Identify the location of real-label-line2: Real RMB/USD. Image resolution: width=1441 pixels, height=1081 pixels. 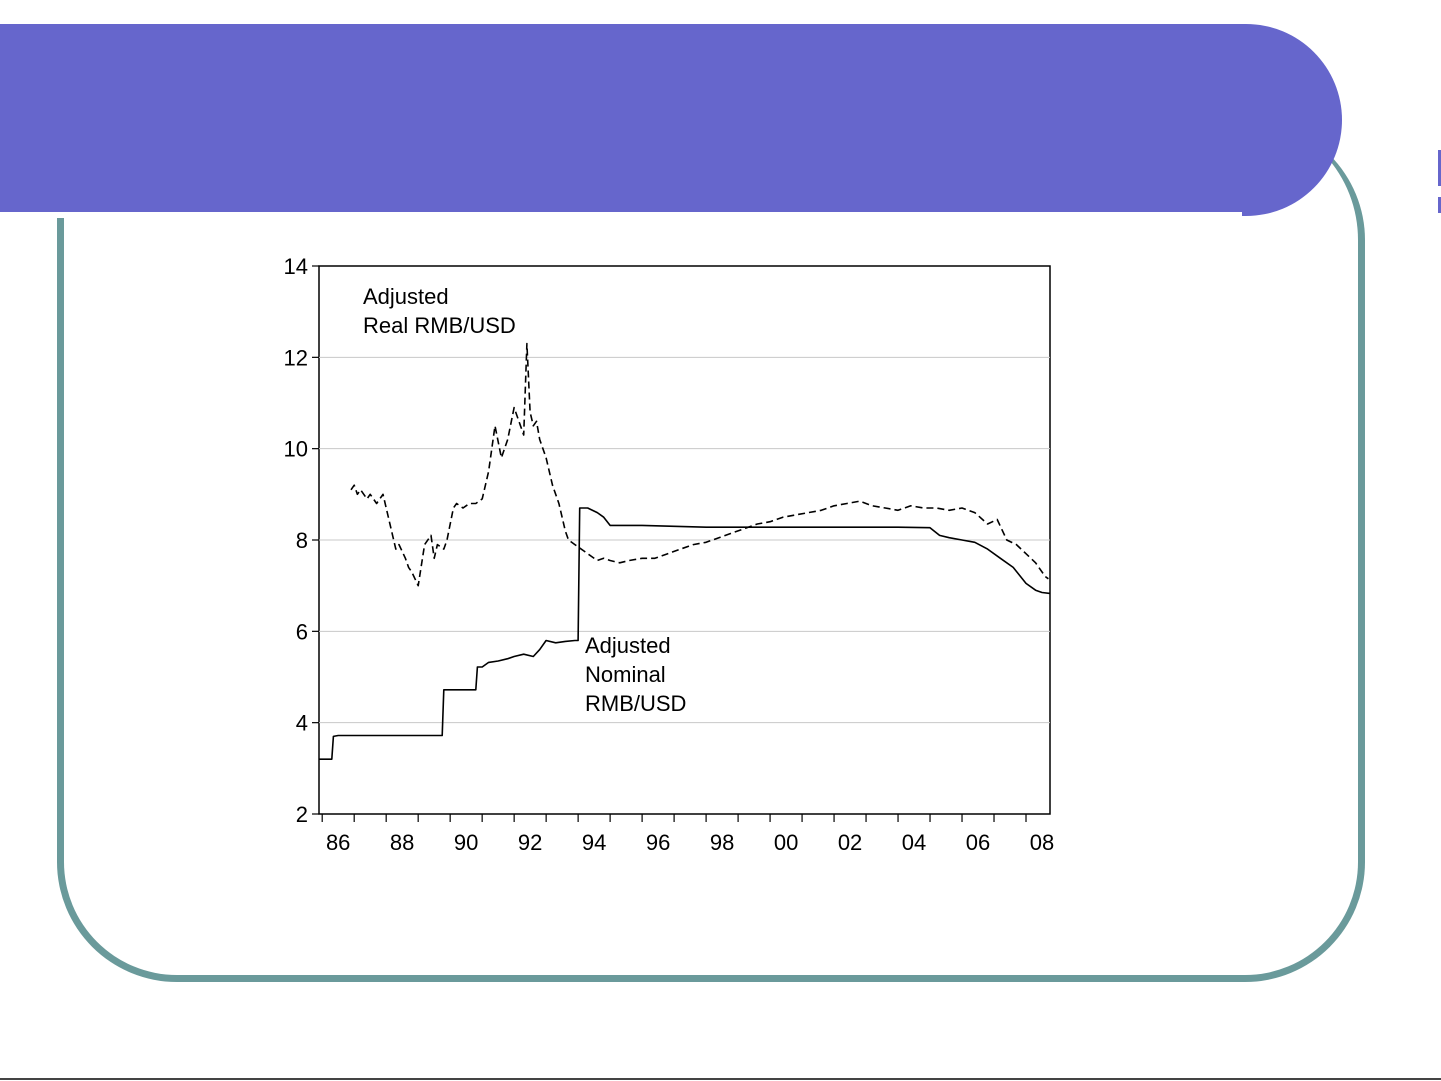
(439, 325).